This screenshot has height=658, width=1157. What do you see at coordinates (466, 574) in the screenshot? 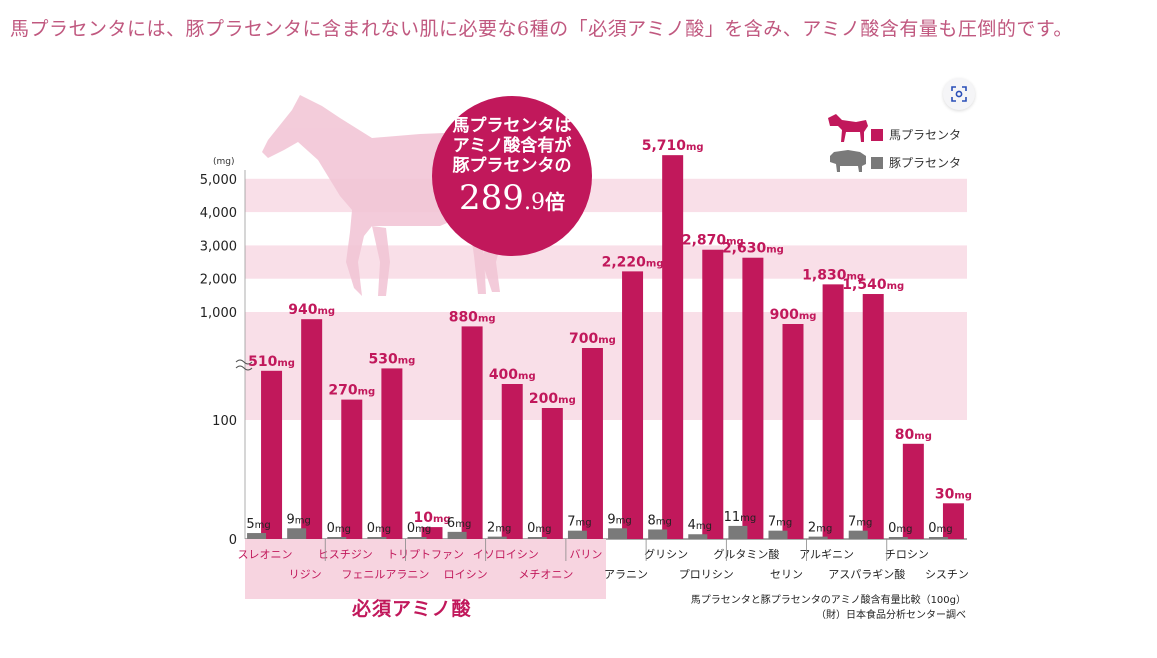
I see `x-tick-label: ロイシン` at bounding box center [466, 574].